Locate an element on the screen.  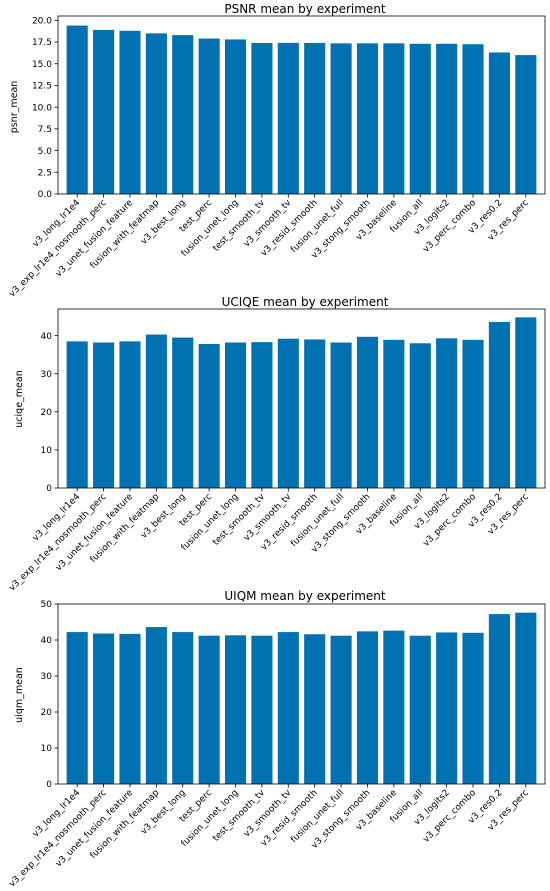
y-axis-label: uiqm_mean is located at coordinates (19, 695).